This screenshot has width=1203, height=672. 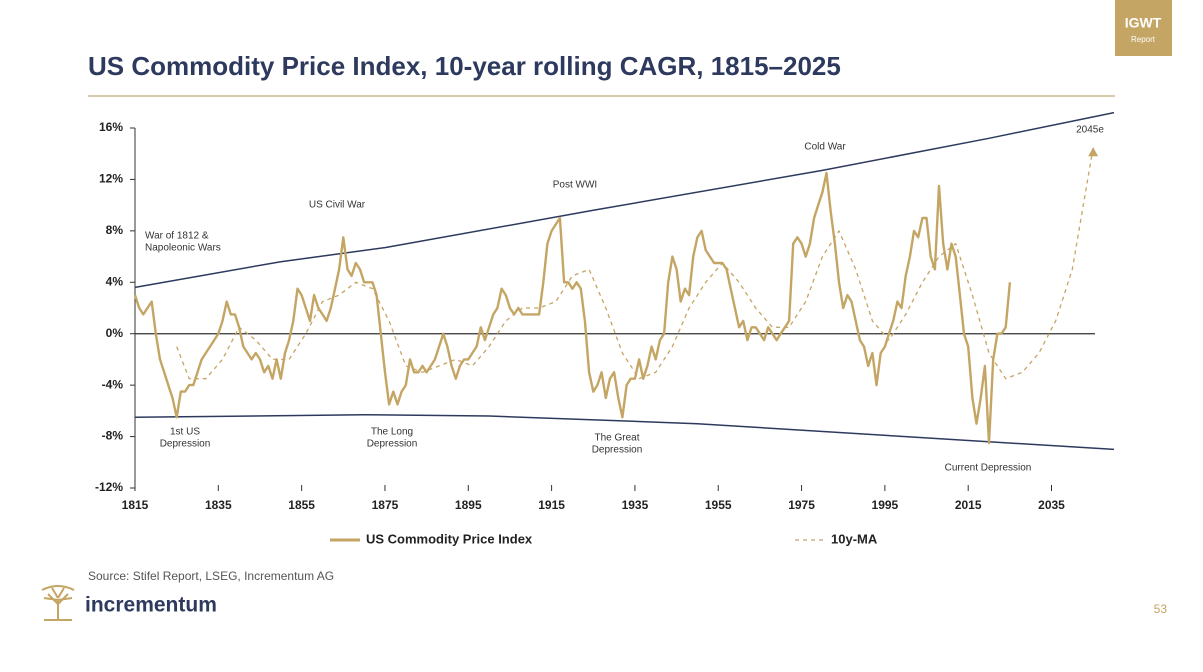 I want to click on x-tick-label: 1895, so click(x=468, y=505).